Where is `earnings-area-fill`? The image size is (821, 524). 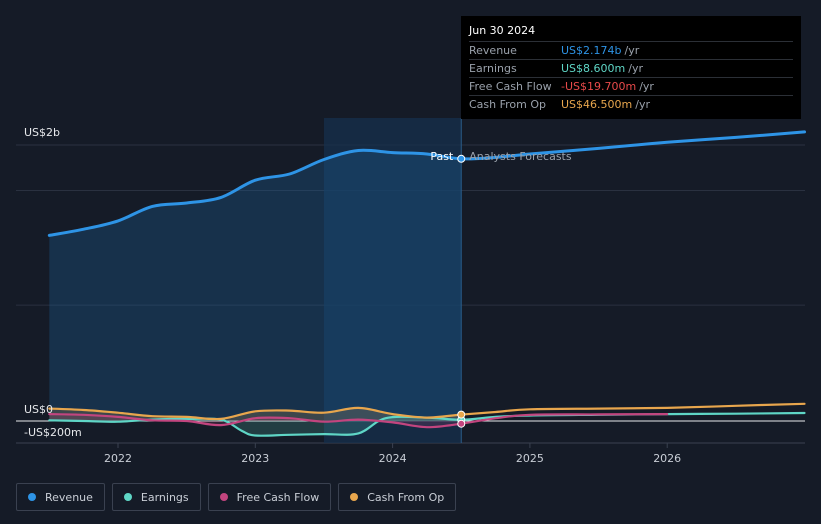
earnings-area-fill is located at coordinates (255, 426).